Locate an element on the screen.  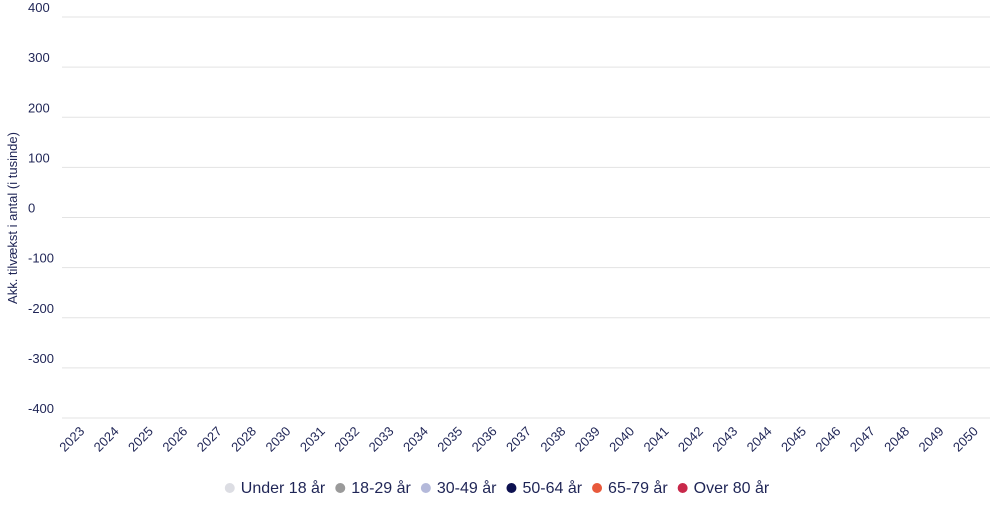
x-tick-label: 2047 is located at coordinates (862, 439).